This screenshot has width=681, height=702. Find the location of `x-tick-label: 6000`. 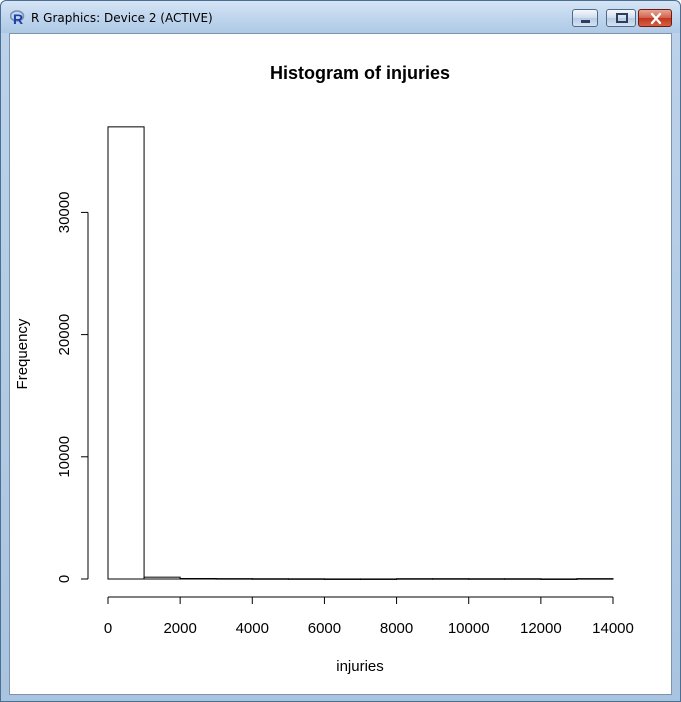

x-tick-label: 6000 is located at coordinates (324, 628).